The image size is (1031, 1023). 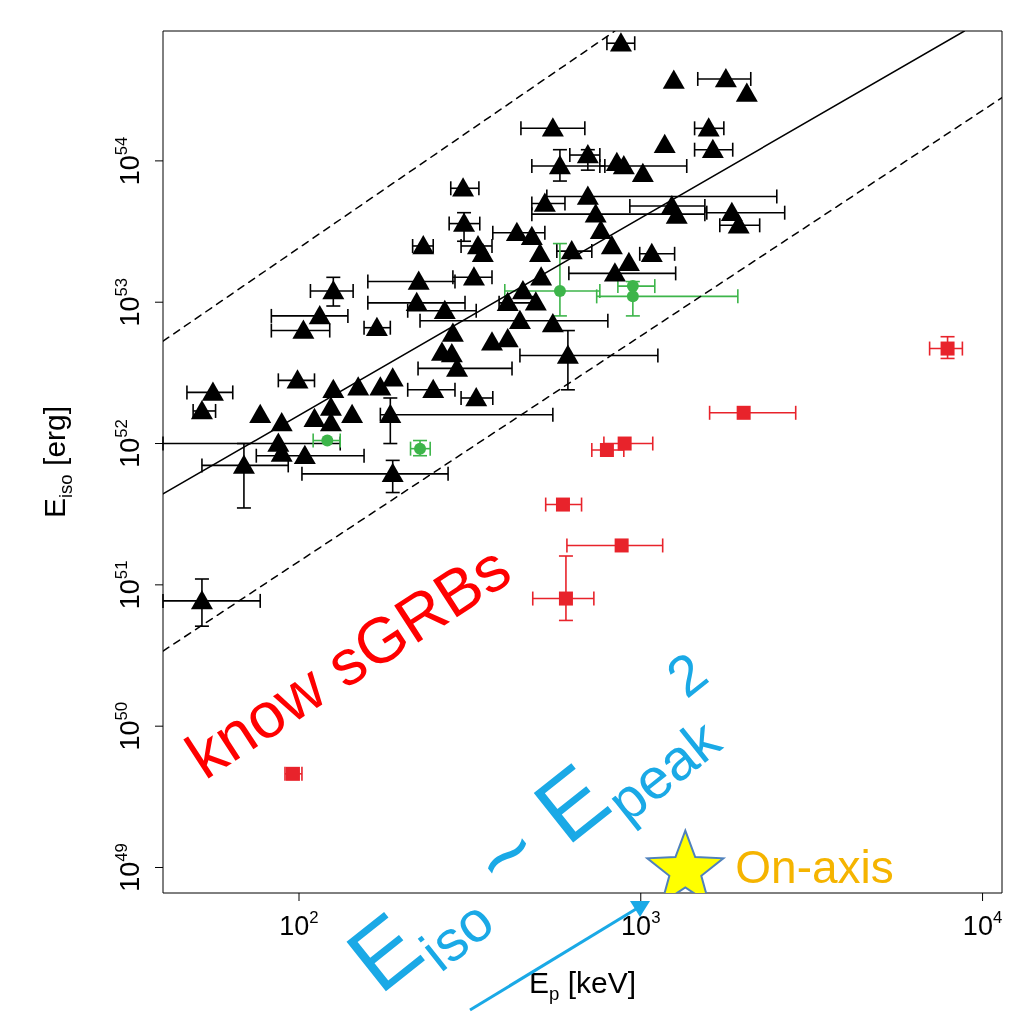 What do you see at coordinates (982, 924) in the screenshot?
I see `x-tick-label: 10$^{4}$` at bounding box center [982, 924].